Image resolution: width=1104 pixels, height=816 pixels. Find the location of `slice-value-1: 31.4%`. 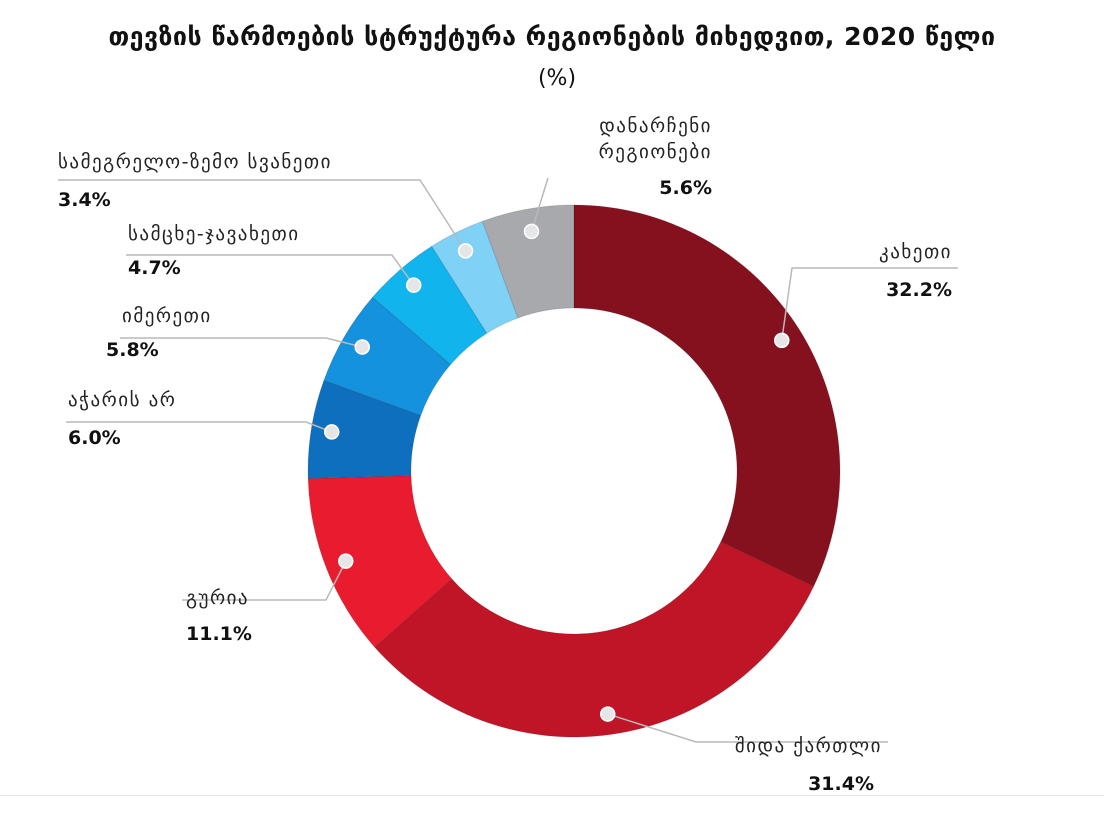

slice-value-1: 31.4% is located at coordinates (841, 784).